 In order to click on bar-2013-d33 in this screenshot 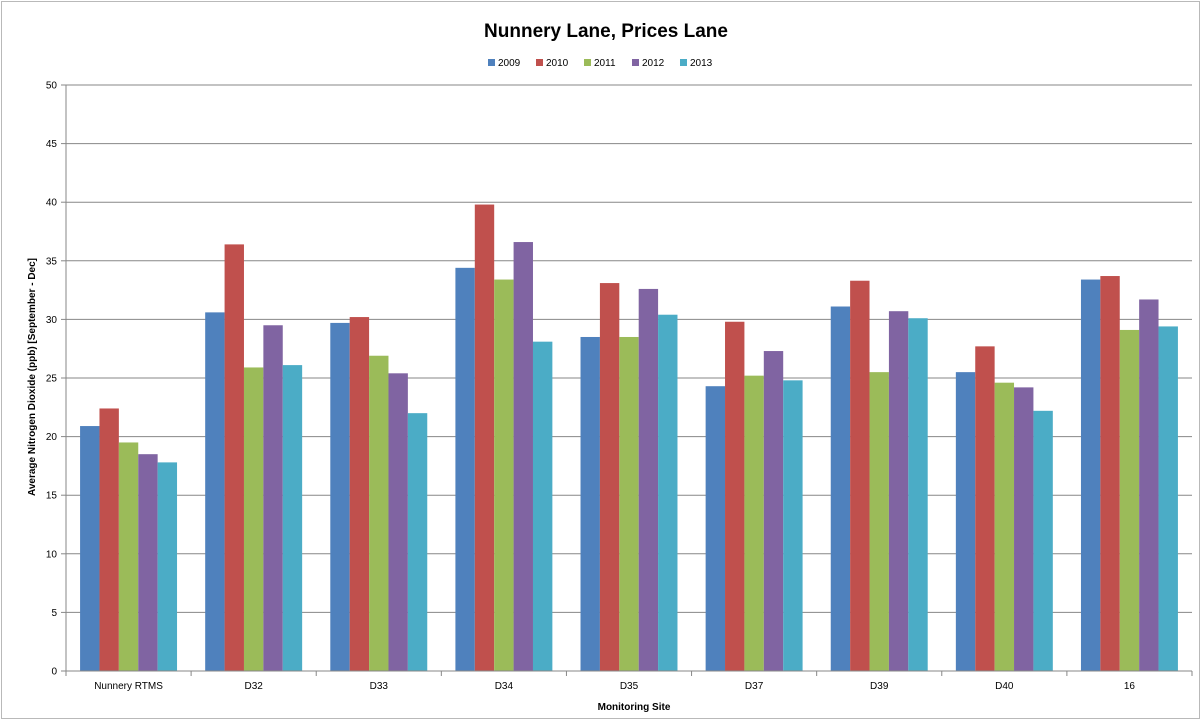, I will do `click(417, 542)`.